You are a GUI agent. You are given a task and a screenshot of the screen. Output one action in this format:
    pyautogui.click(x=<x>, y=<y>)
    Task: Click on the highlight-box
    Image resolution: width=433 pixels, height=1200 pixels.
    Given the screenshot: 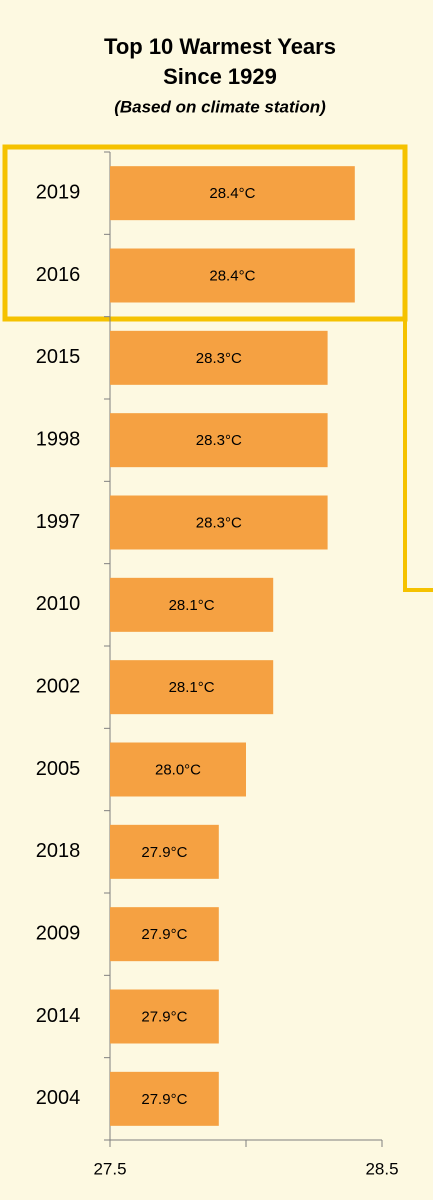 What is the action you would take?
    pyautogui.click(x=205, y=233)
    